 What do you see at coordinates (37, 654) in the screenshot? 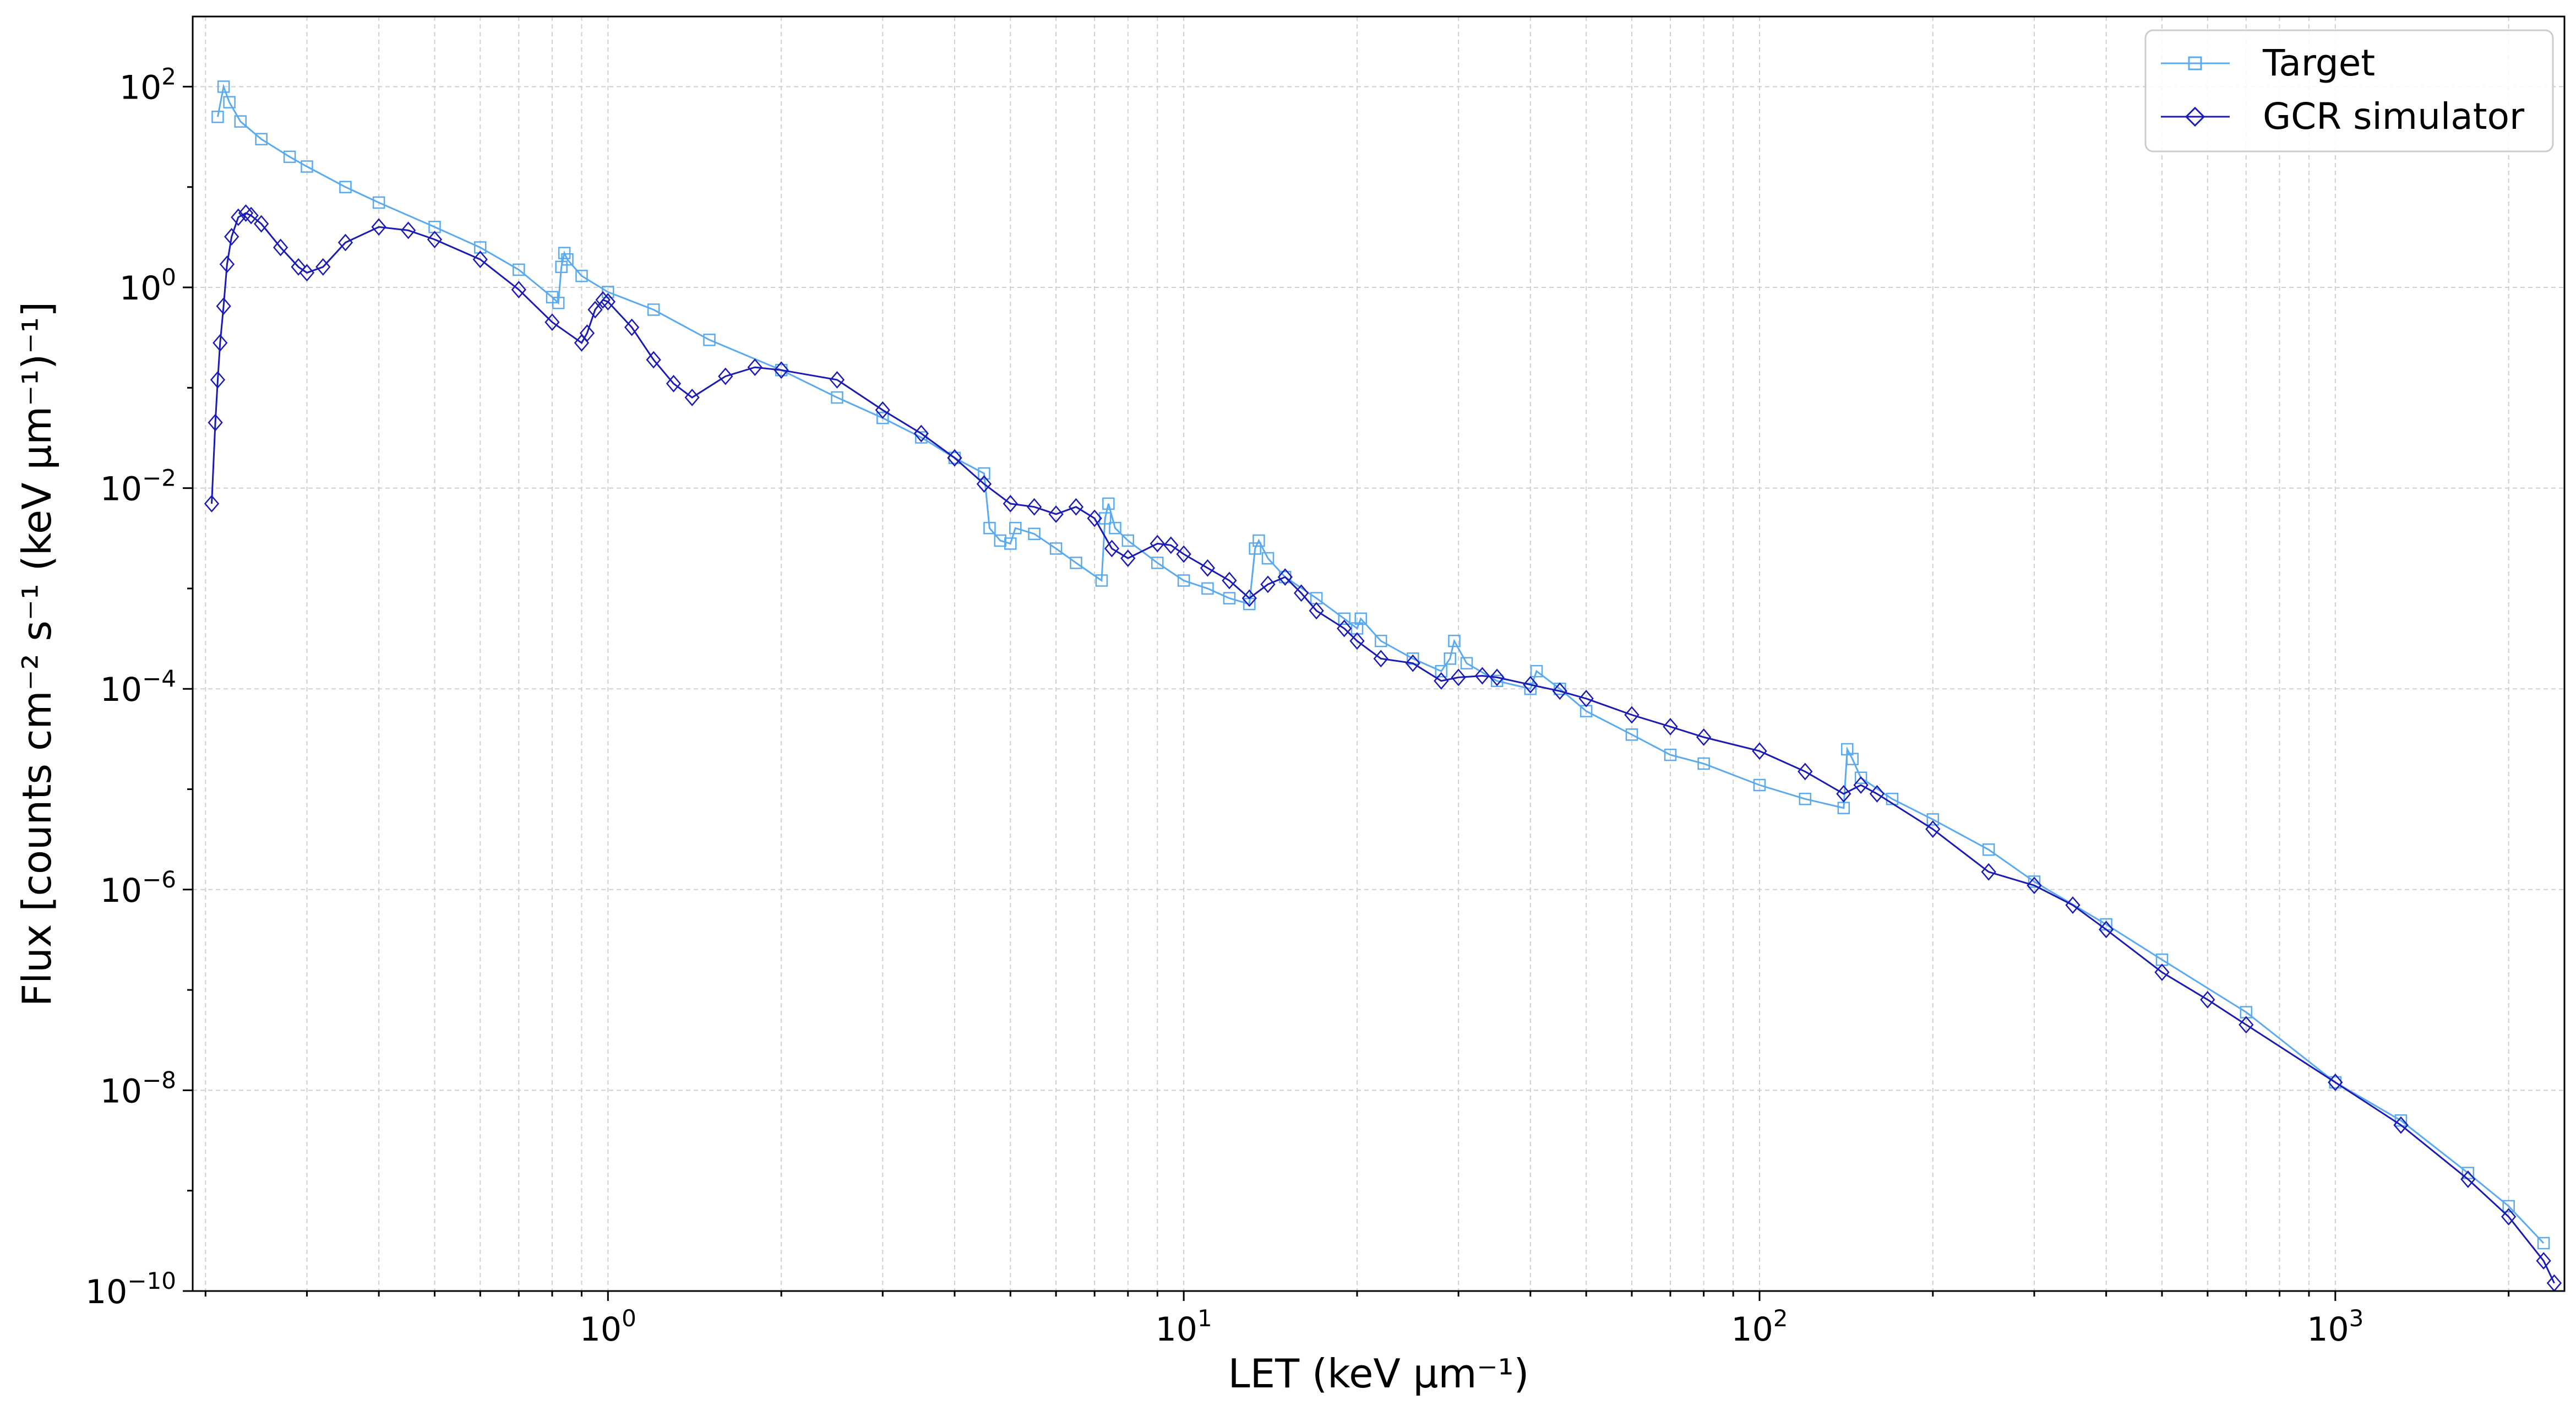
I see `y-axis-label: Flux [counts cm⁻² s⁻¹ (keV μm⁻¹)⁻¹]` at bounding box center [37, 654].